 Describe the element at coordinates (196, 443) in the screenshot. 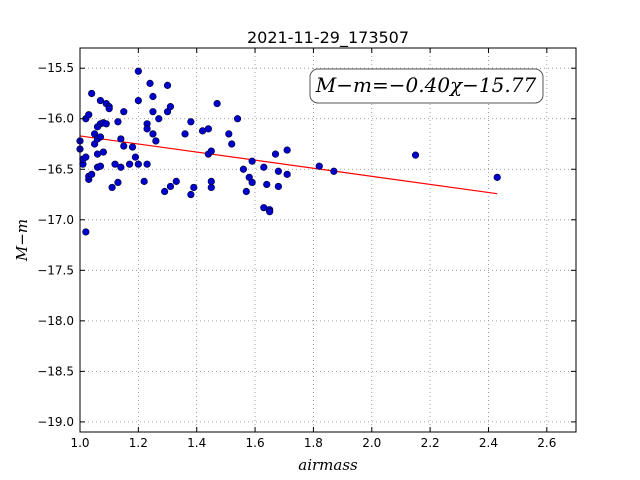

I see `x-tick-label: 1.4` at that location.